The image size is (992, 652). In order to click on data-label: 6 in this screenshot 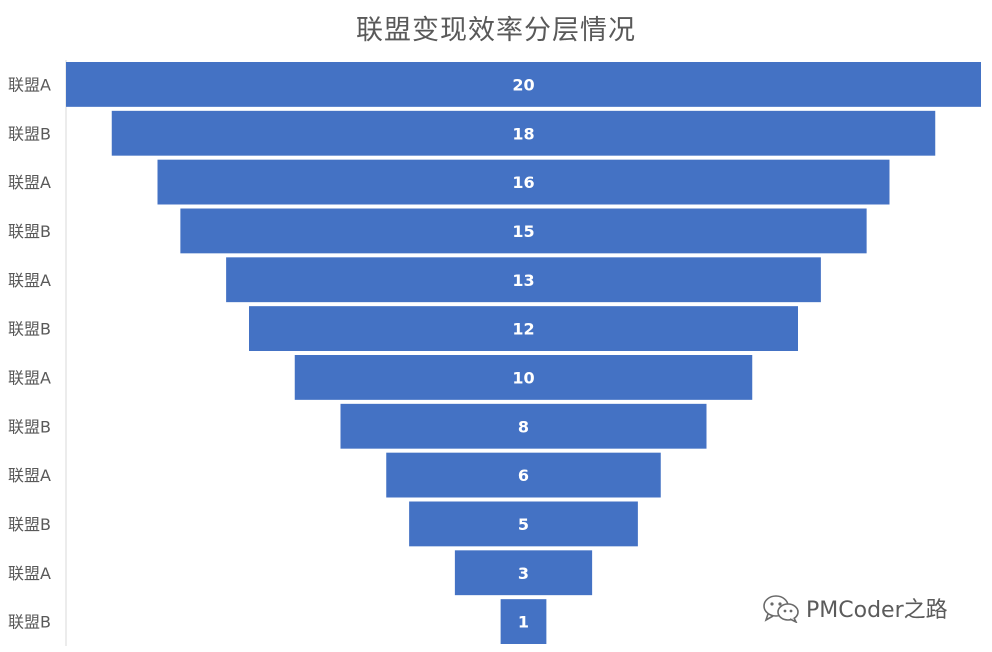, I will do `click(523, 475)`.